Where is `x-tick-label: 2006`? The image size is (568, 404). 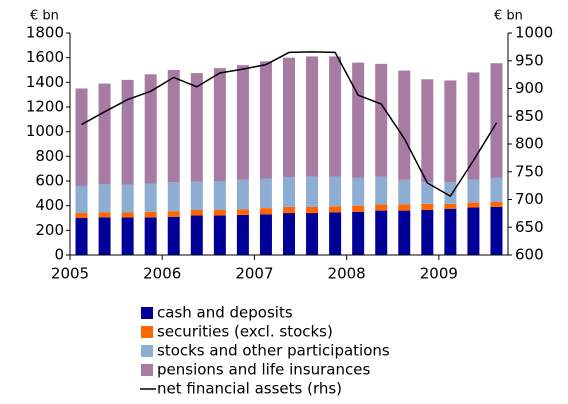 x-tick-label: 2006 is located at coordinates (162, 274).